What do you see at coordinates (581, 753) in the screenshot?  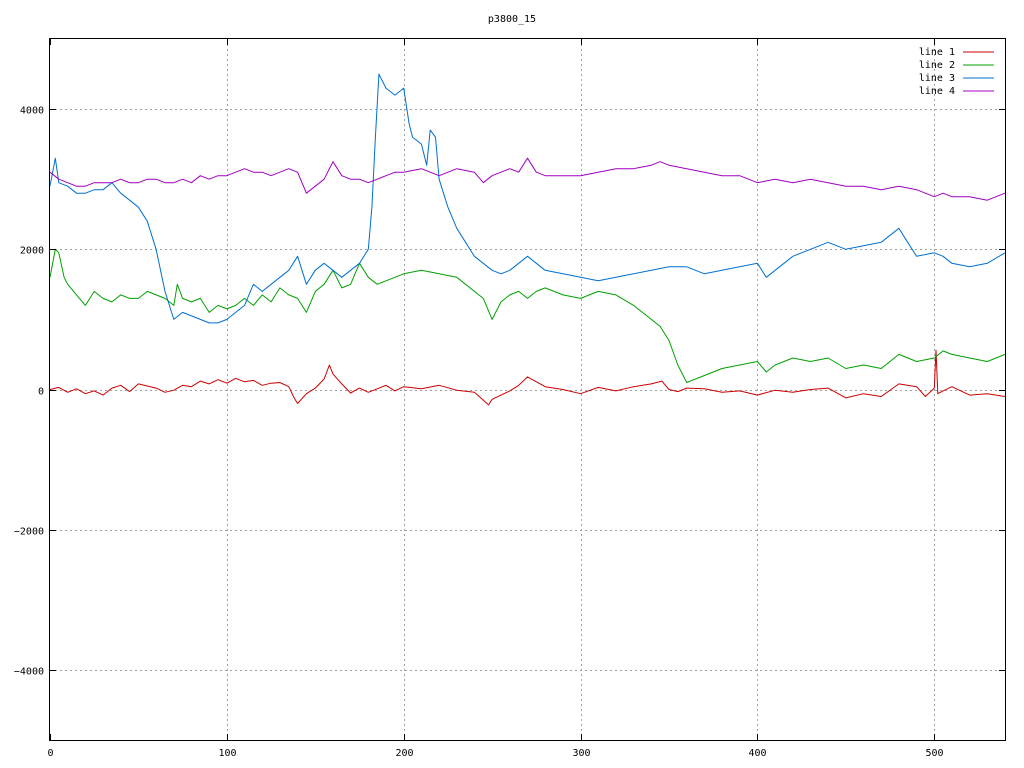 I see `x-tick-label: 300` at bounding box center [581, 753].